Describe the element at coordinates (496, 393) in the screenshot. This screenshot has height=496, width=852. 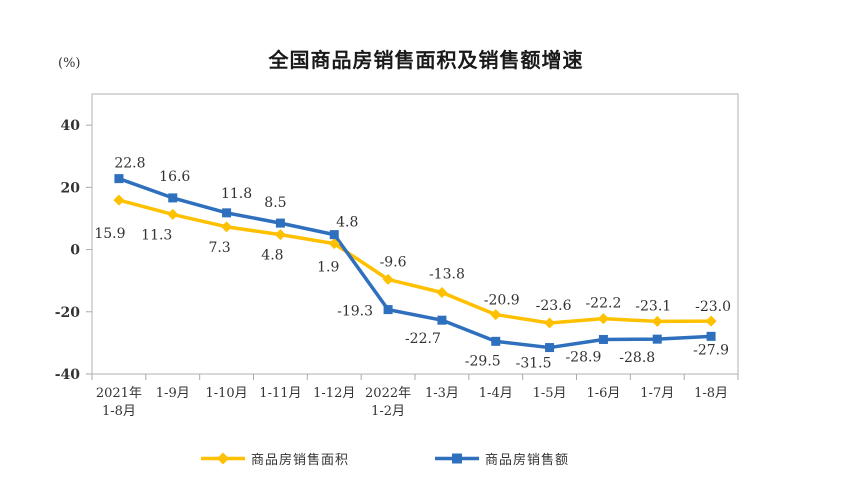
I see `x-axis-label: 1-4月` at that location.